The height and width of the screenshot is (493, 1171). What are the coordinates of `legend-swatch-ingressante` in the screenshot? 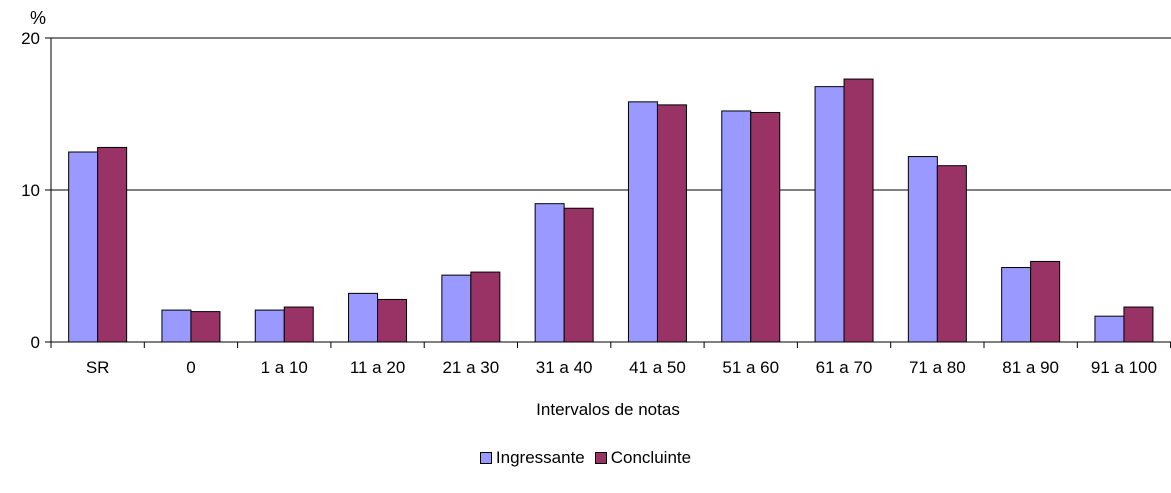 It's located at (485, 458).